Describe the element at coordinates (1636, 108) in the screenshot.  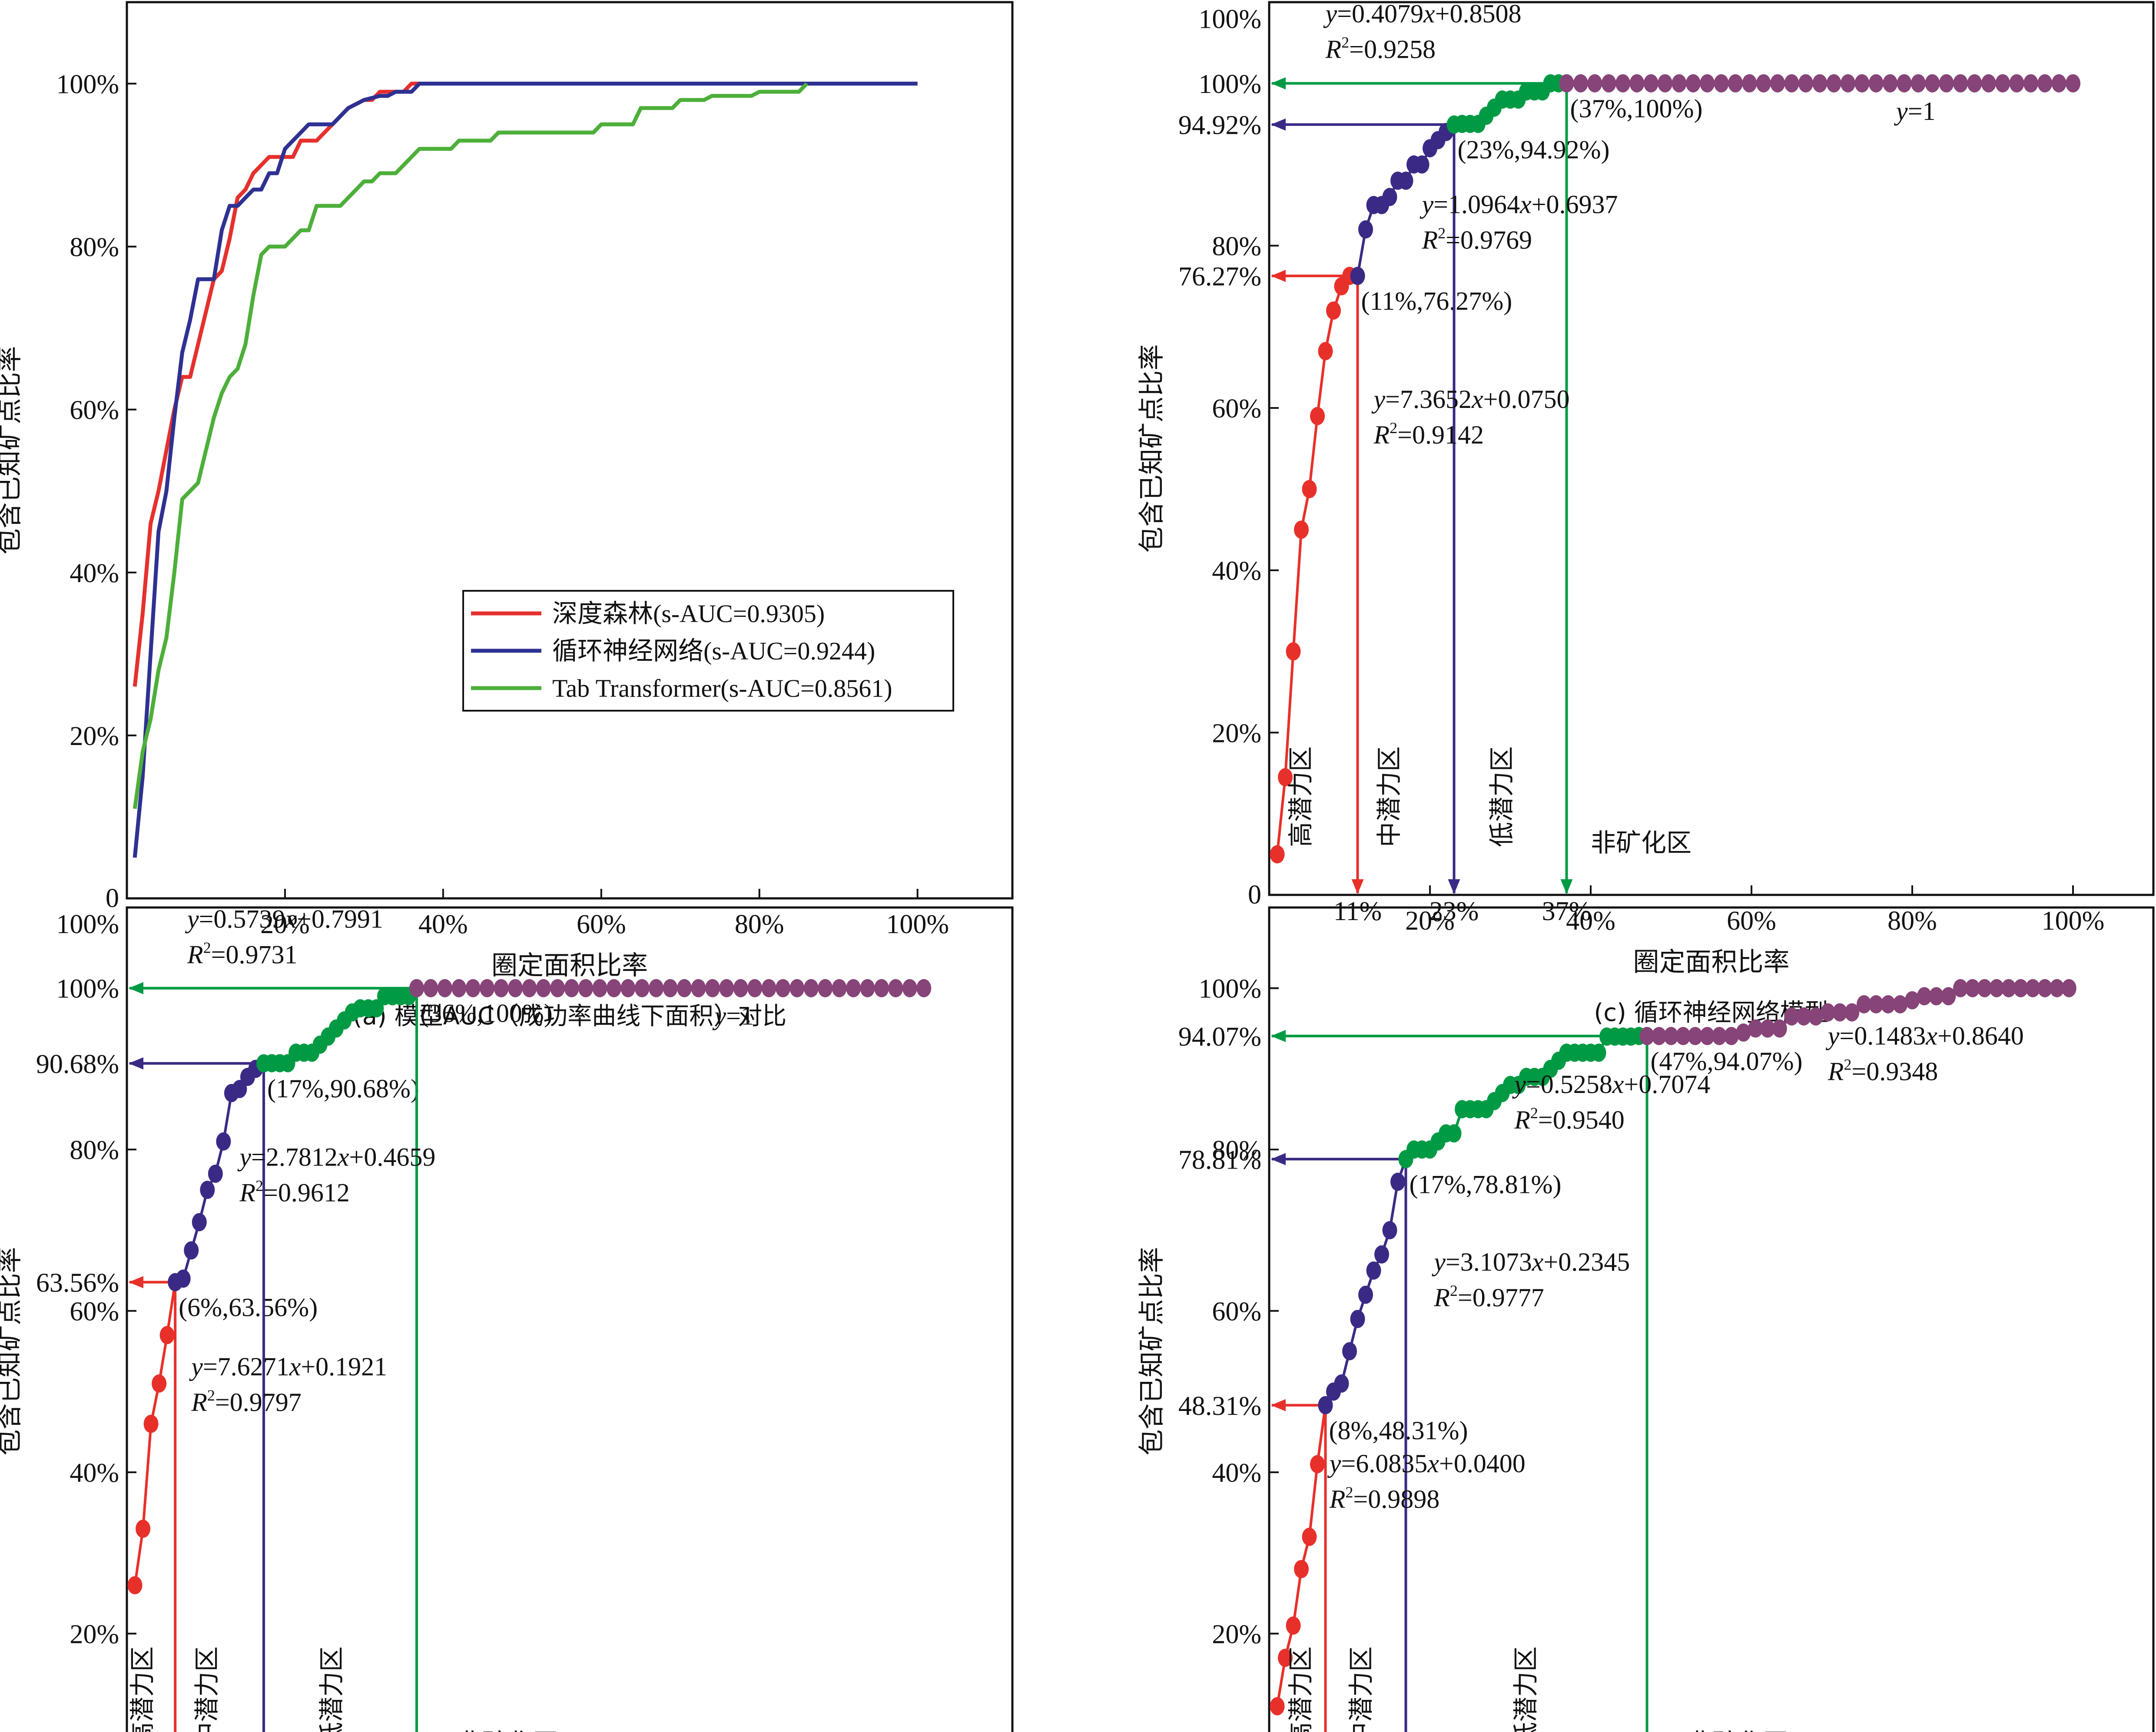
I see `breakpoint-label: (37%,100%)` at that location.